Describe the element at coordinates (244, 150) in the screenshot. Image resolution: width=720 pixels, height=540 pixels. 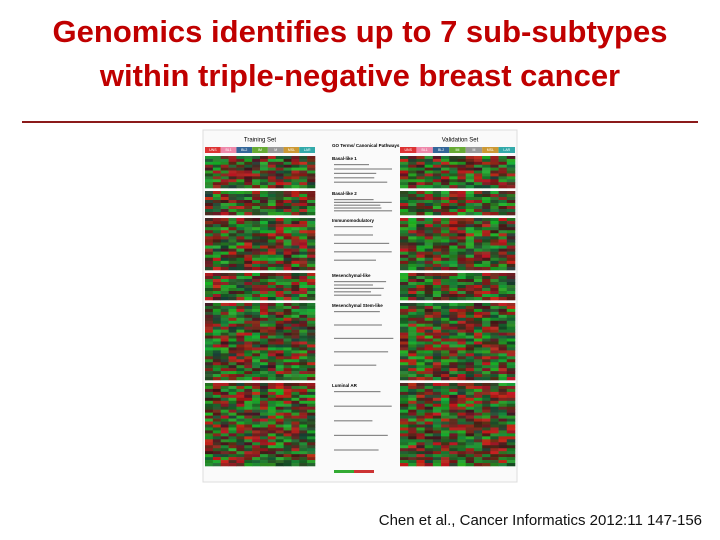
I see `subtype-label: BL2` at that location.